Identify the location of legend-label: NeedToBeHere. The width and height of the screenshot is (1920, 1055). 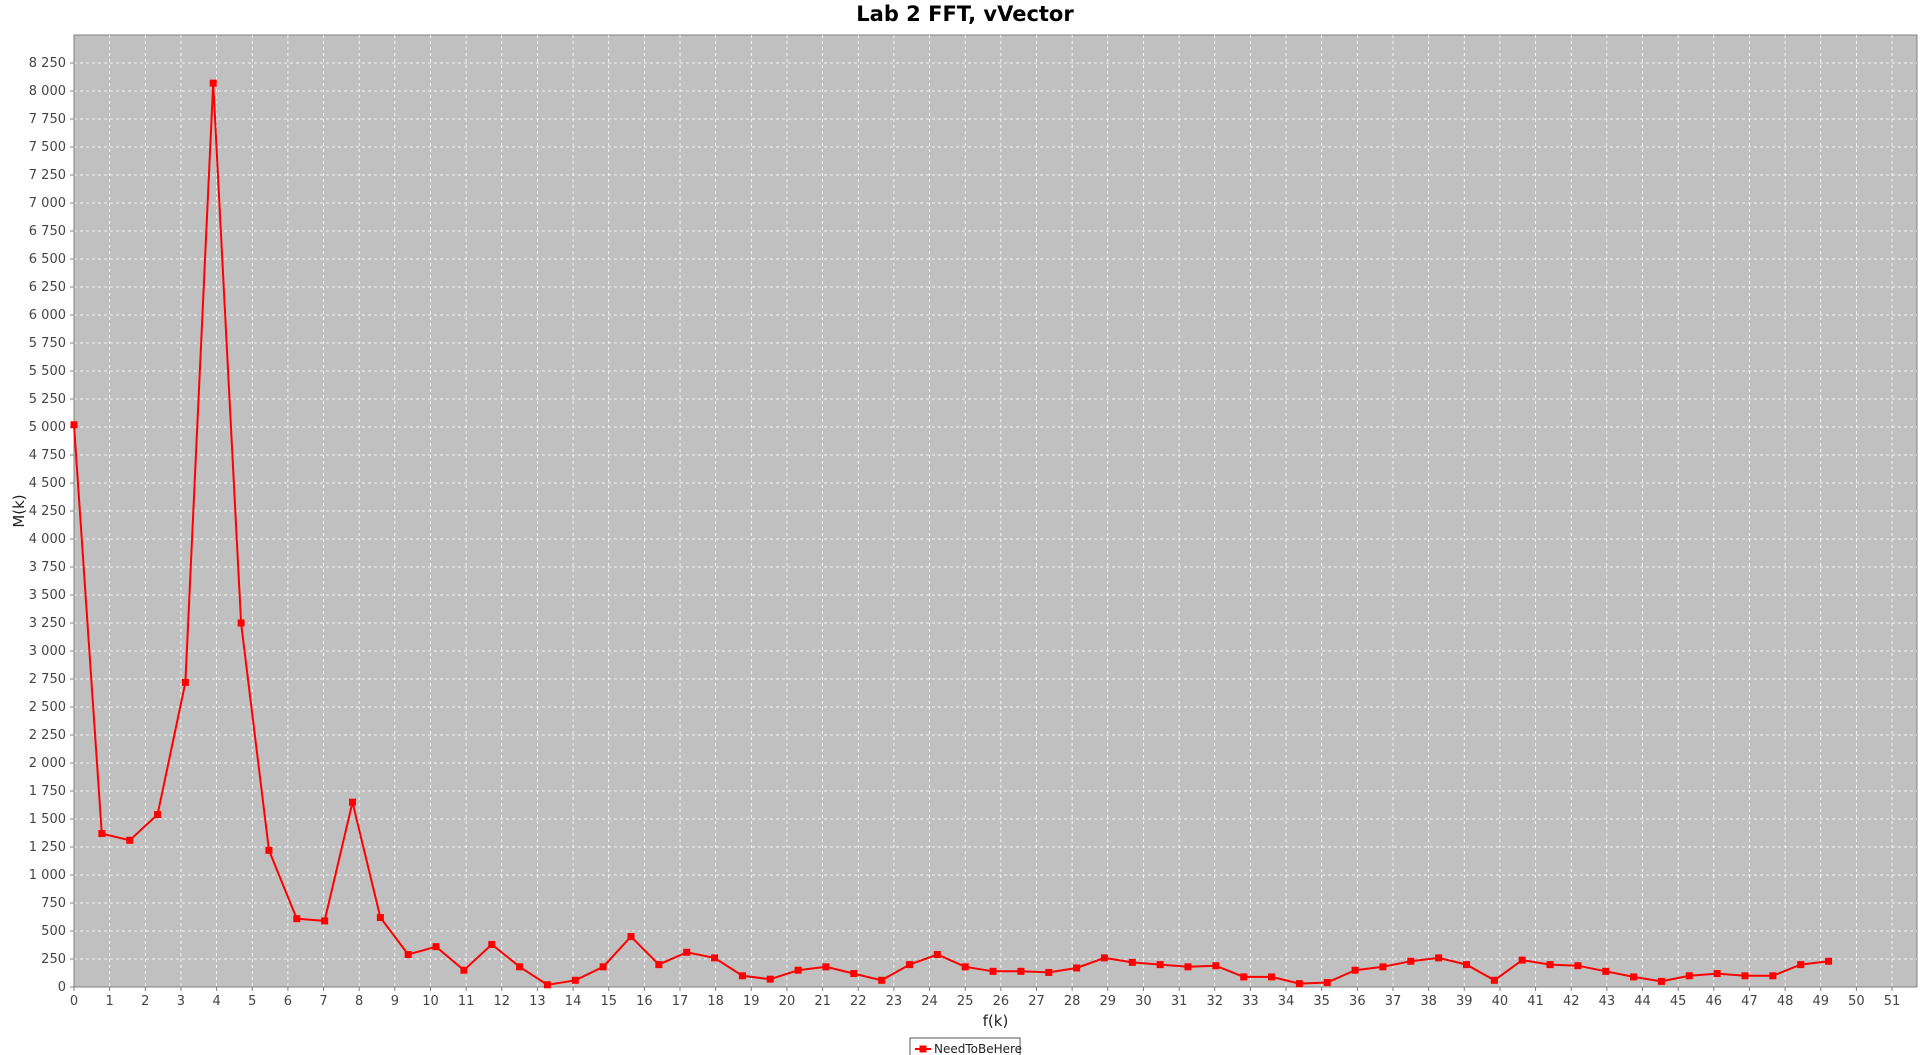
(978, 1048).